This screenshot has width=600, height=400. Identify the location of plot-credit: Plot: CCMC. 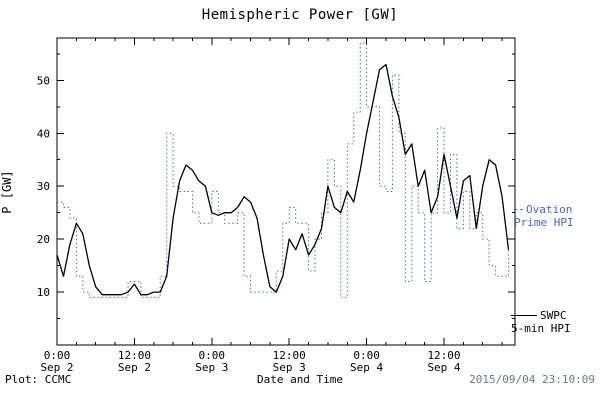
(38, 379).